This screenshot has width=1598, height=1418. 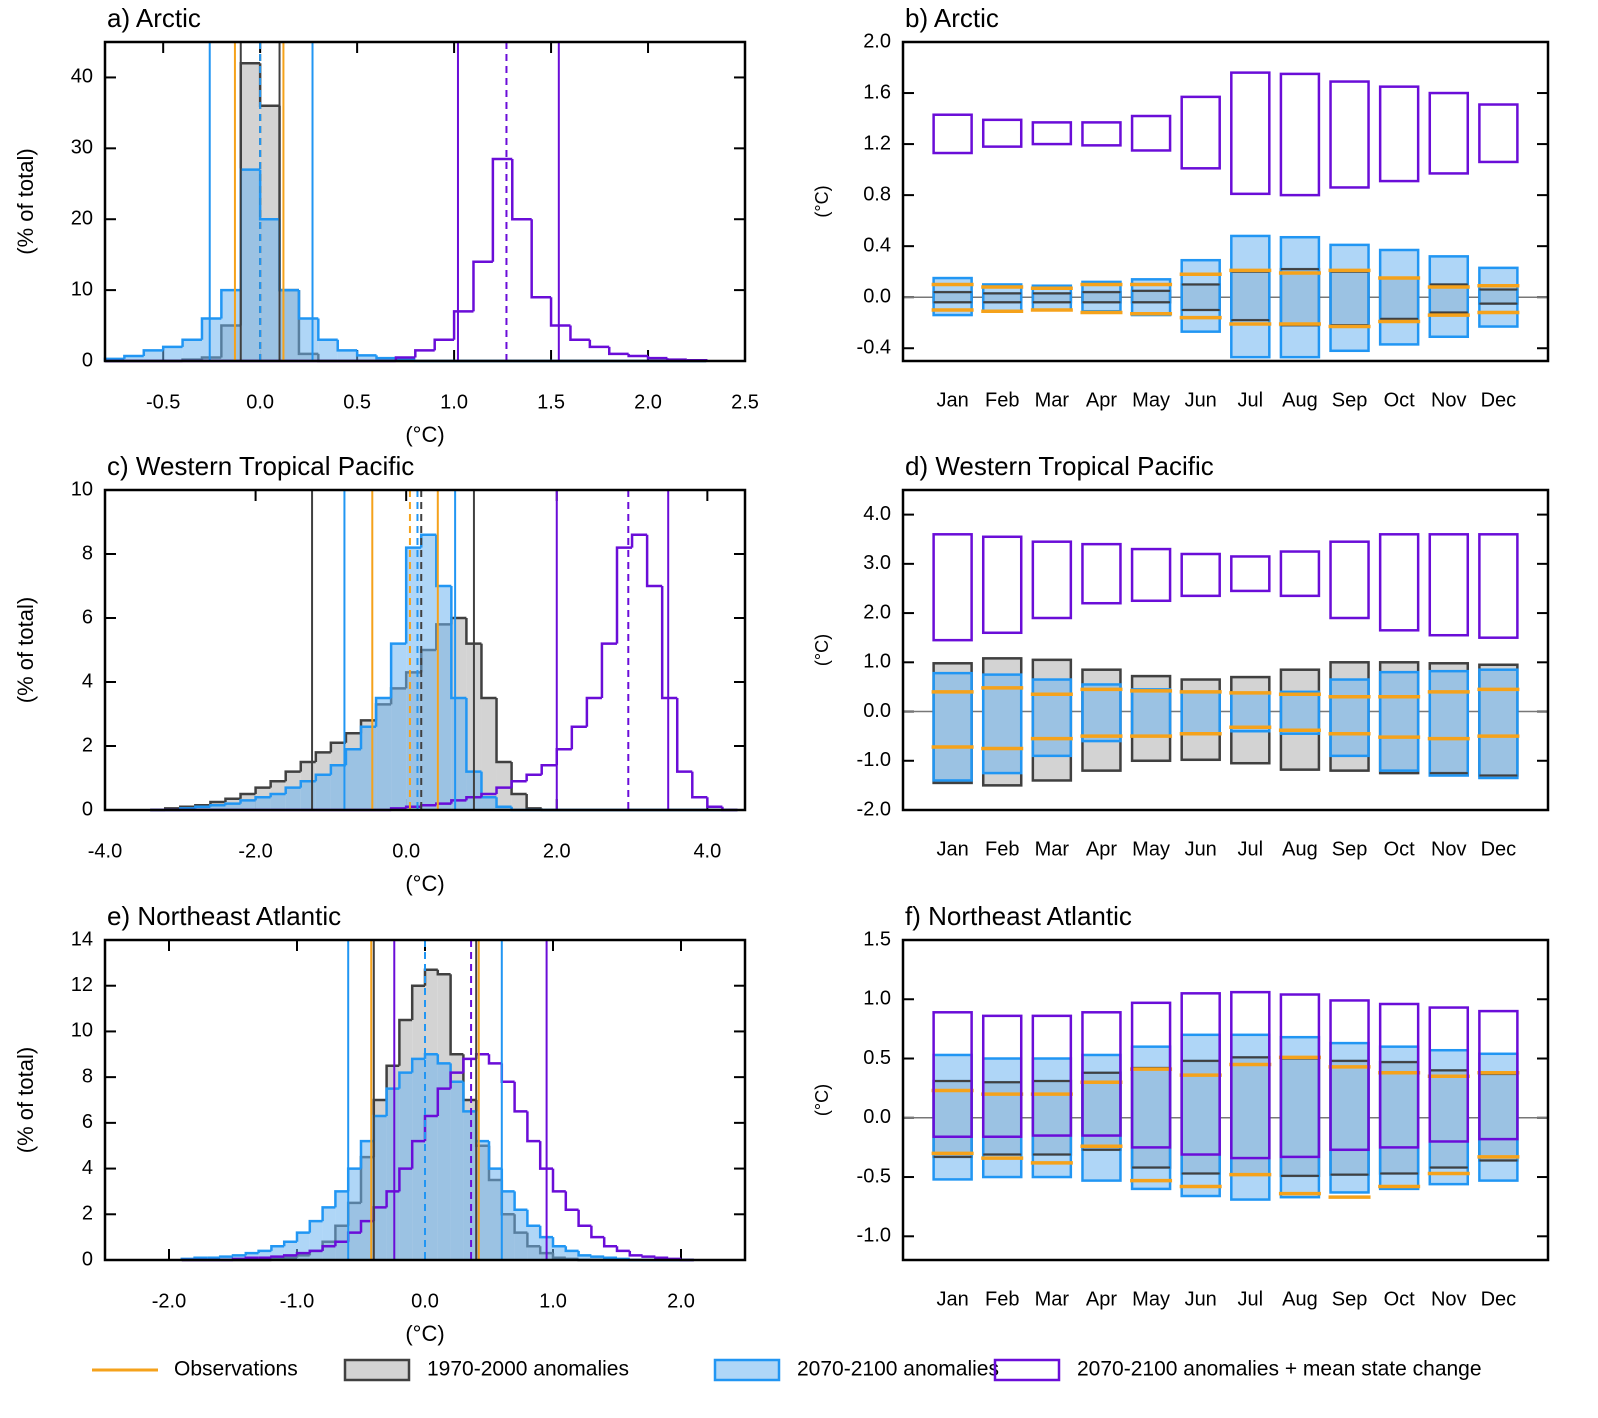 What do you see at coordinates (1002, 1299) in the screenshot?
I see `x-tick-label: Feb` at bounding box center [1002, 1299].